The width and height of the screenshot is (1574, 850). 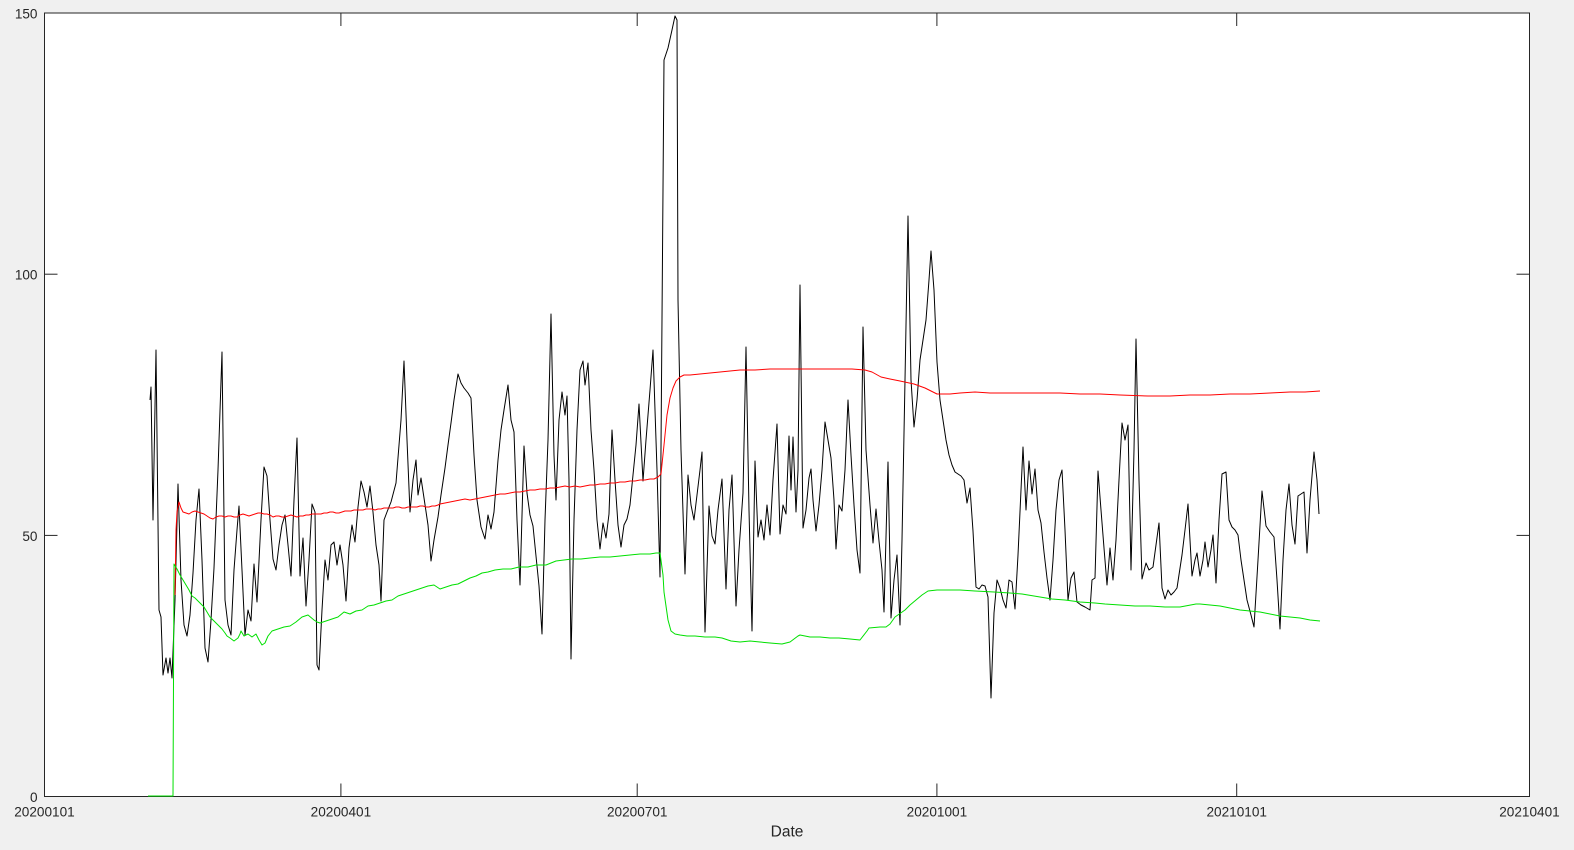 What do you see at coordinates (1236, 812) in the screenshot?
I see `svg-text: 20210101` at bounding box center [1236, 812].